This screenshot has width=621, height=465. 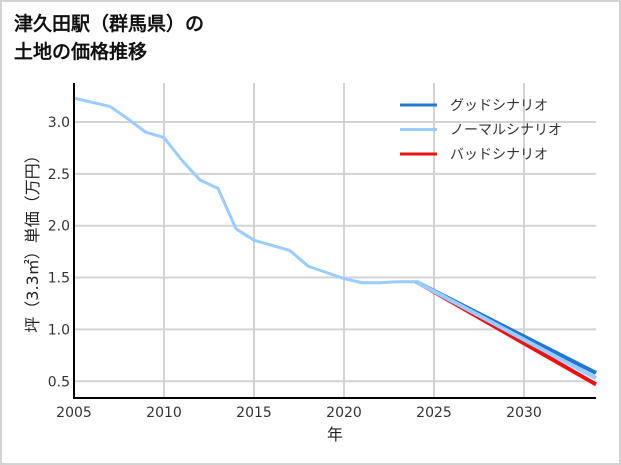 What do you see at coordinates (506, 329) in the screenshot?
I see `normal-scenario-line` at bounding box center [506, 329].